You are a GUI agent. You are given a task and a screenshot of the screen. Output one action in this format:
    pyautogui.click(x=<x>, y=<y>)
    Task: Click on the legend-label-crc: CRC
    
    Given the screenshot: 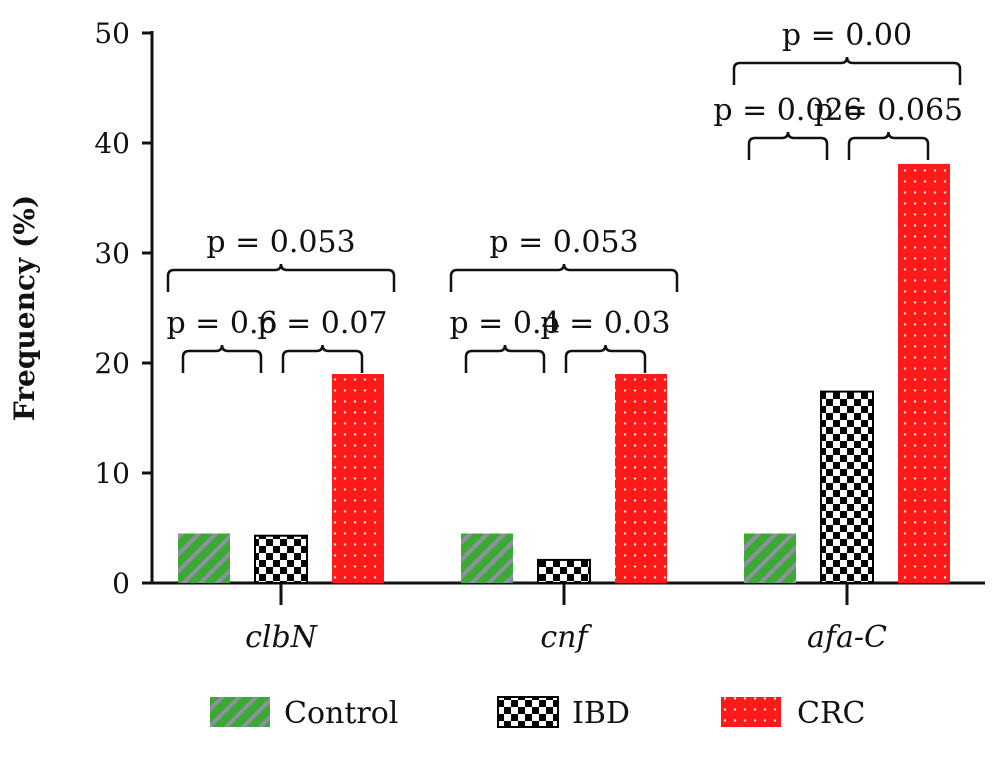 What is the action you would take?
    pyautogui.click(x=831, y=713)
    